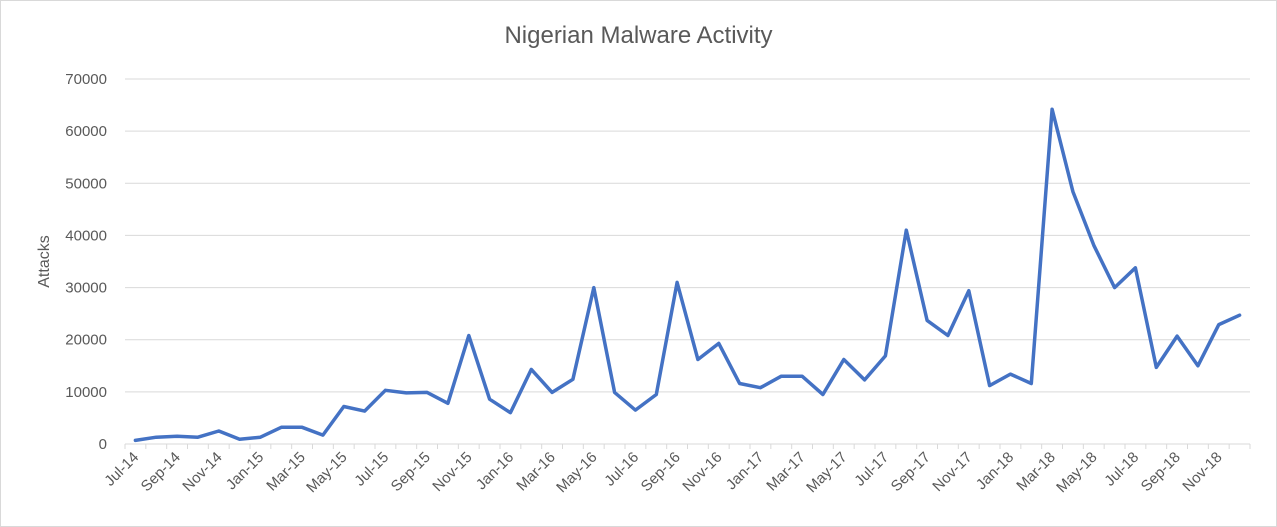 The height and width of the screenshot is (527, 1277). Describe the element at coordinates (286, 472) in the screenshot. I see `x-tick-label: Mar-15` at that location.